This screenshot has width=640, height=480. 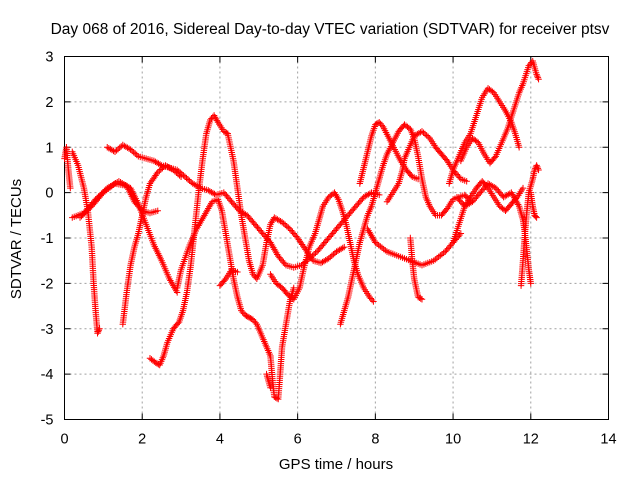 I want to click on x-tick-label: 6, so click(x=298, y=440).